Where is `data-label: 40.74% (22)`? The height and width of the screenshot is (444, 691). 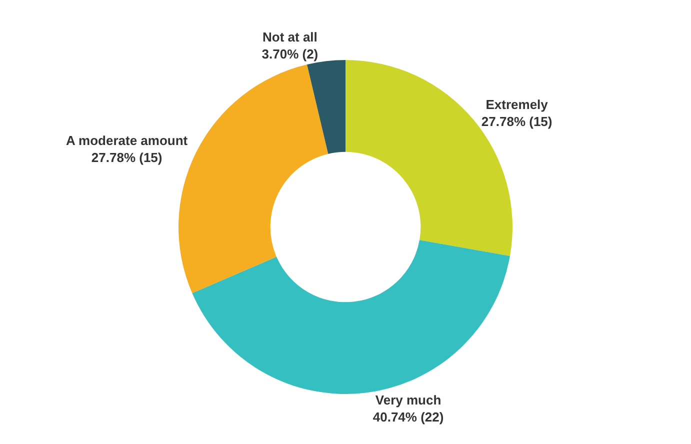
data-label: 40.74% (22) is located at coordinates (408, 417).